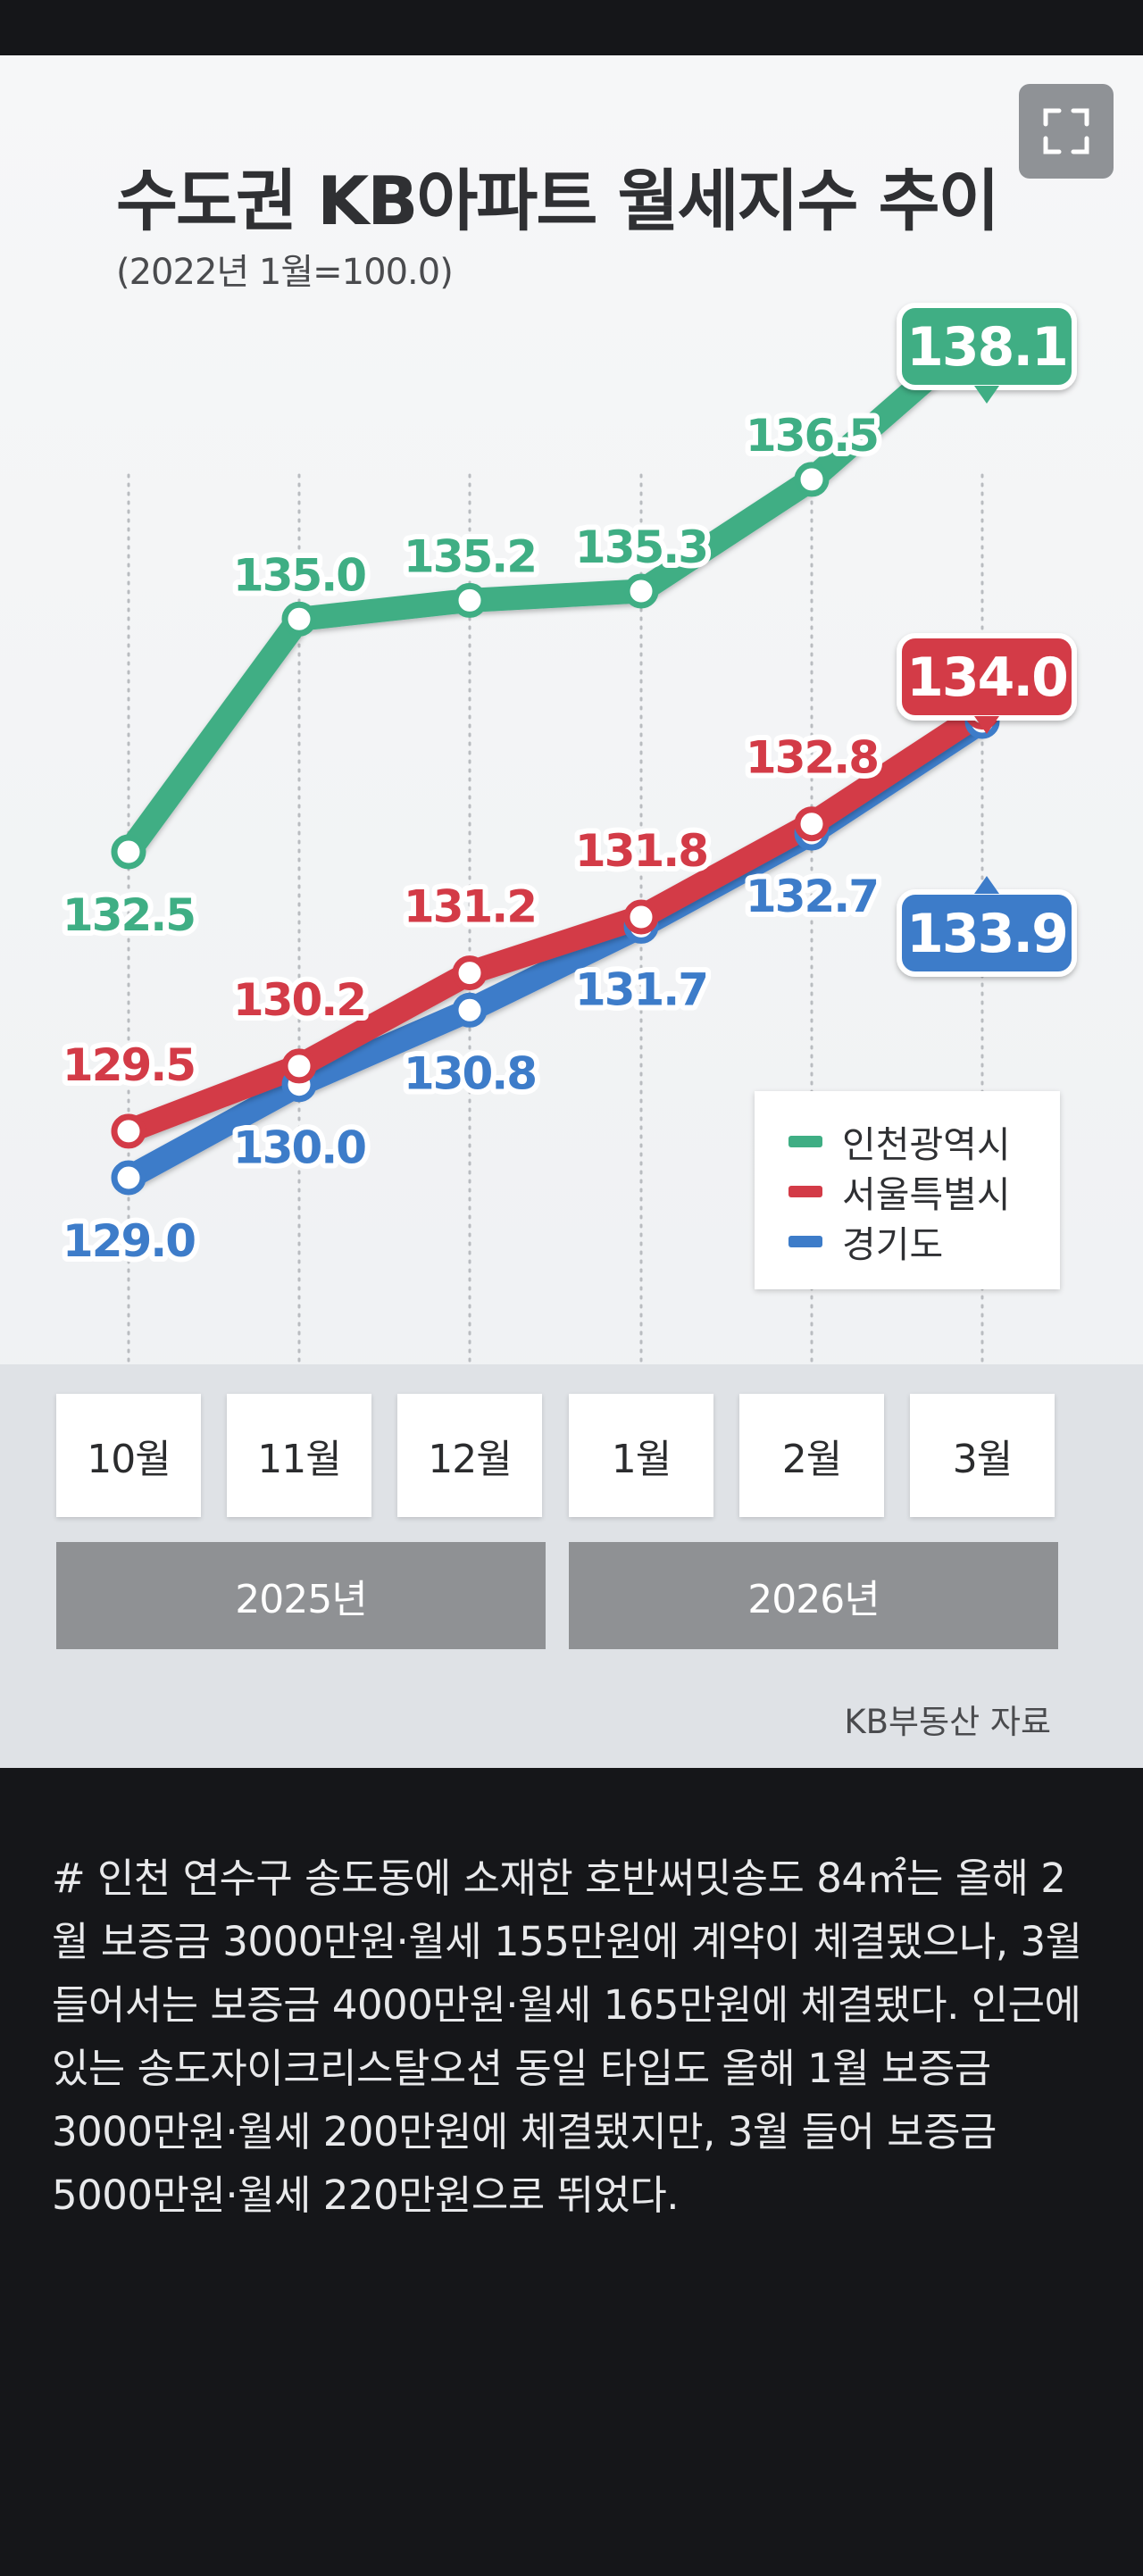 This screenshot has height=2576, width=1143. I want to click on legend-swatch-gyeonggi, so click(805, 1241).